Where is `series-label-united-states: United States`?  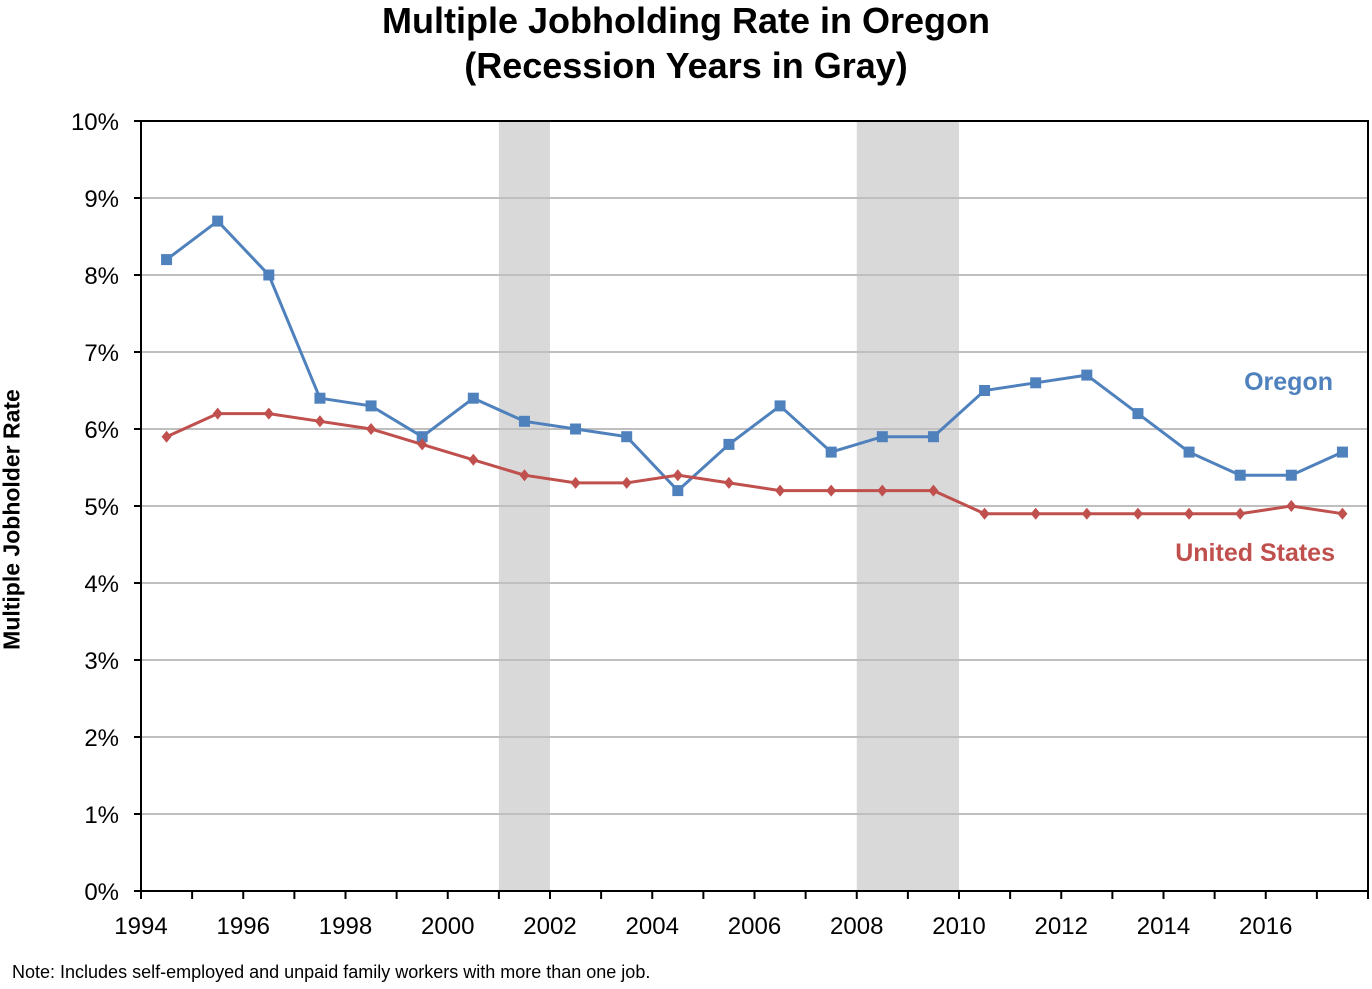
series-label-united-states: United States is located at coordinates (1255, 553).